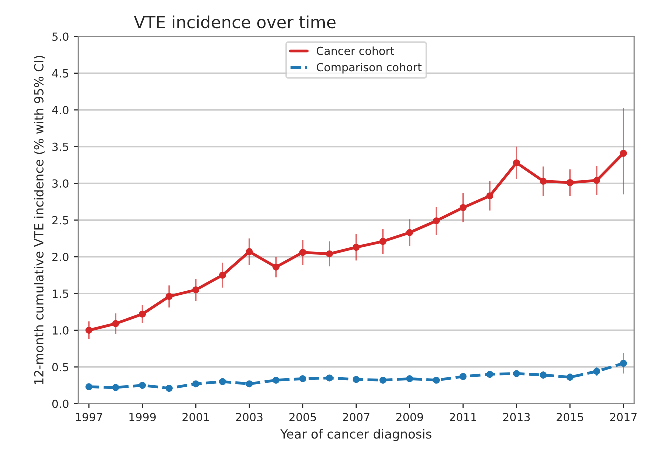 The image size is (654, 459). What do you see at coordinates (60, 404) in the screenshot?
I see `y-tick-label: 0.0` at bounding box center [60, 404].